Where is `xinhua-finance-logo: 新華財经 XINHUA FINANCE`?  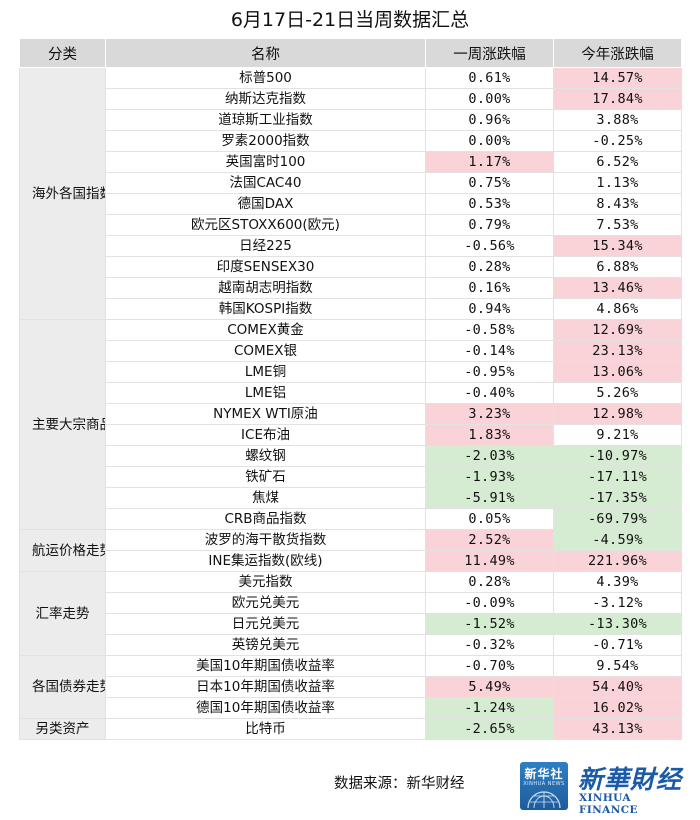 xinhua-finance-logo: 新華財经 XINHUA FINANCE is located at coordinates (630, 790).